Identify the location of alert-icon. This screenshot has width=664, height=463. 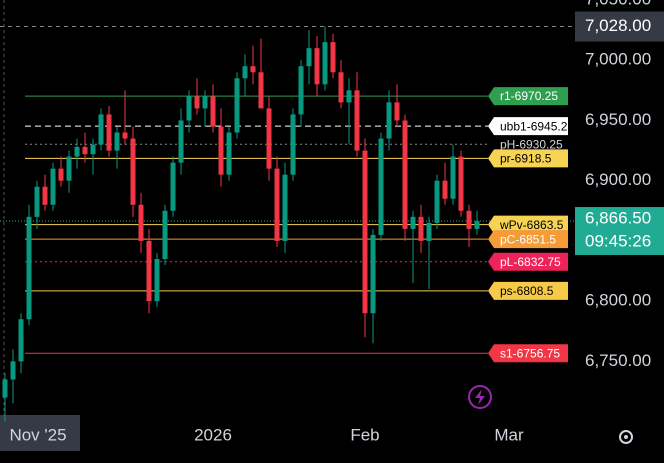
(480, 397).